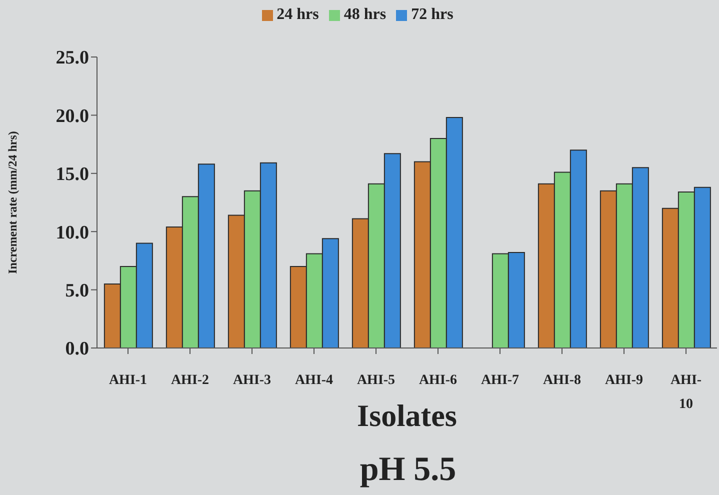 The image size is (719, 495). Describe the element at coordinates (432, 14) in the screenshot. I see `legend-label: 72 hrs` at that location.